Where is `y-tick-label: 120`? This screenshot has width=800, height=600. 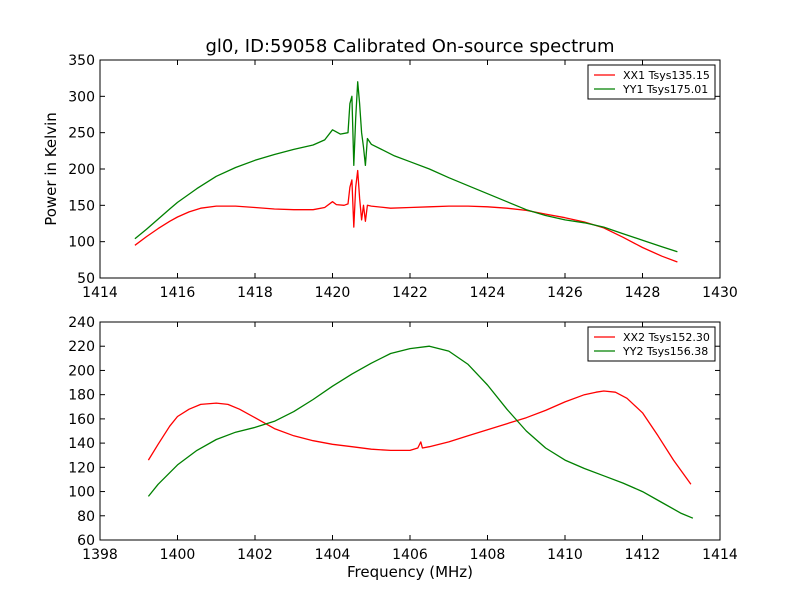 y-tick-label: 120 is located at coordinates (81, 468).